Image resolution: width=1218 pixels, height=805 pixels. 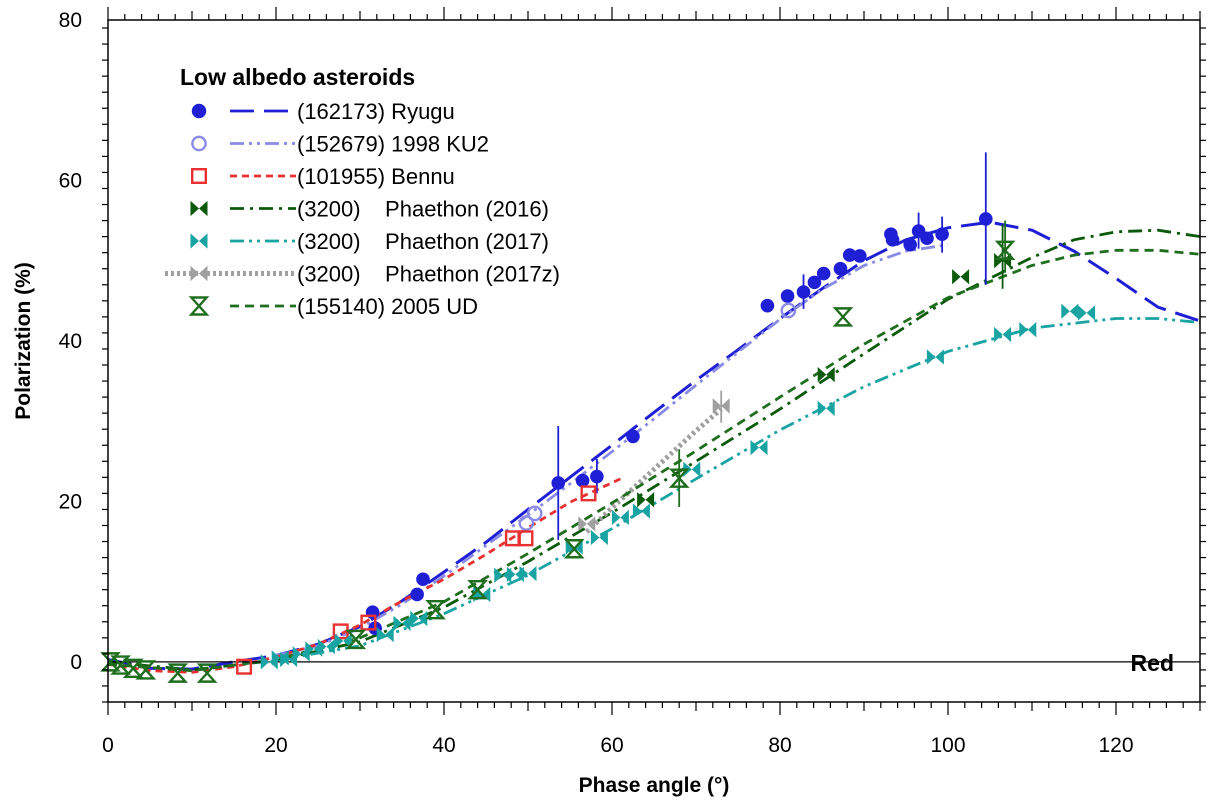 I want to click on y-tick-label: 40, so click(x=70, y=341).